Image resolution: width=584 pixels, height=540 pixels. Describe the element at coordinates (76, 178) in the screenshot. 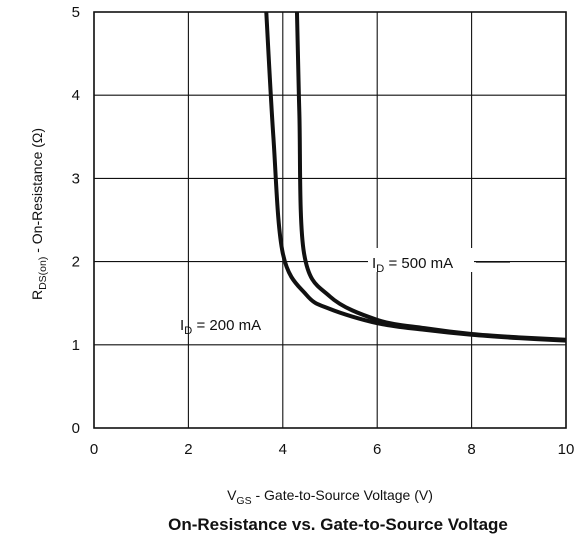

I see `y-tick-label-3: 3` at that location.